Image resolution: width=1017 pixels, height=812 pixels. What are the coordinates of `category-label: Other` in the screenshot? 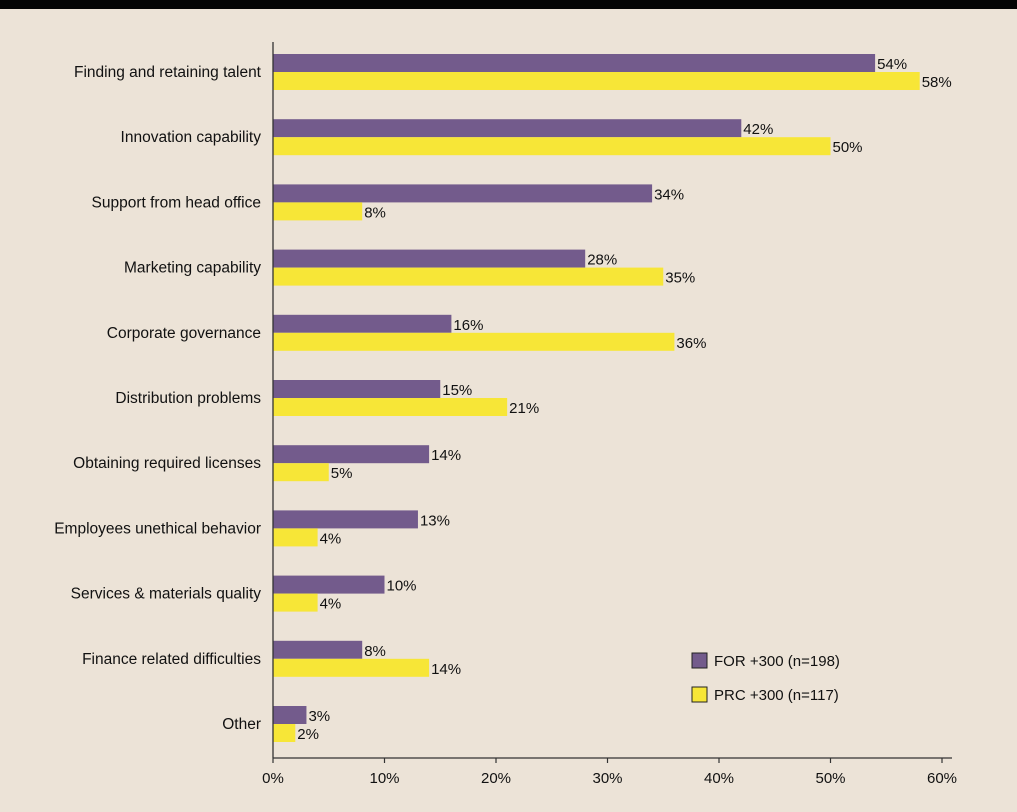 It's located at (241, 724).